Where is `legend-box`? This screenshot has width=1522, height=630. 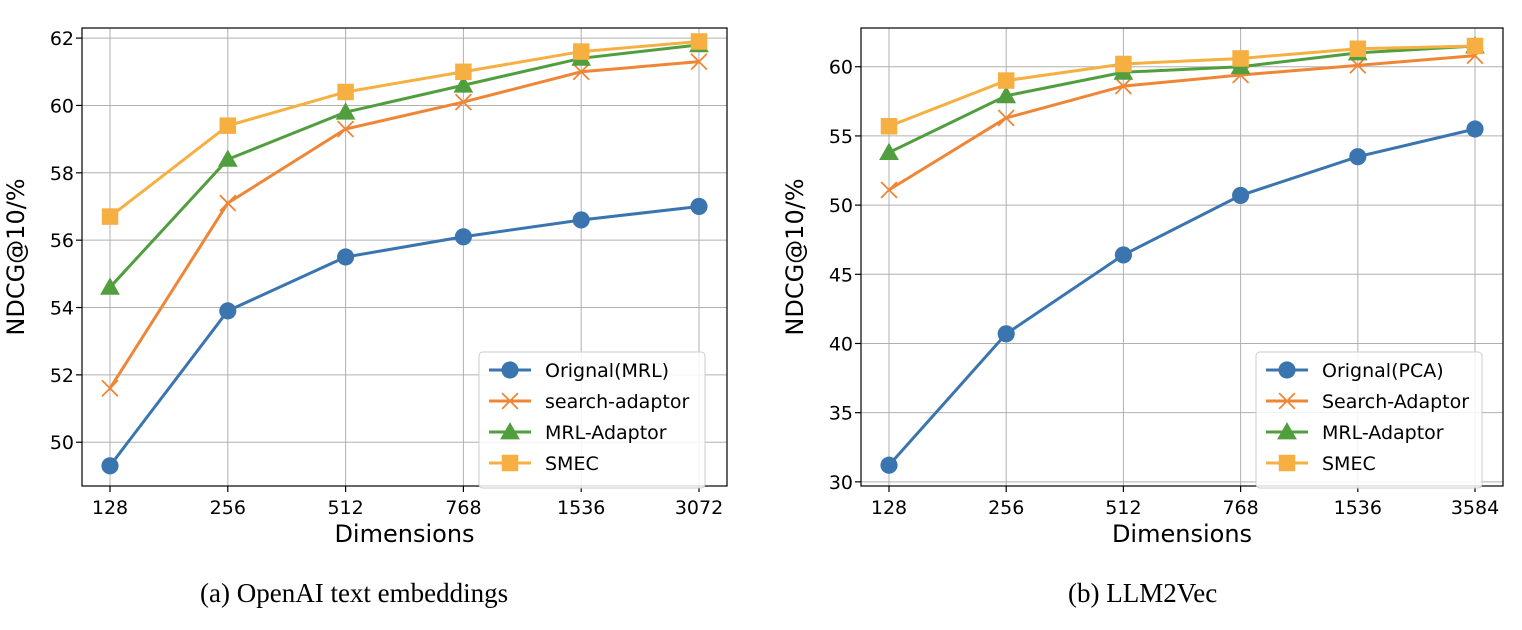
legend-box is located at coordinates (592, 420).